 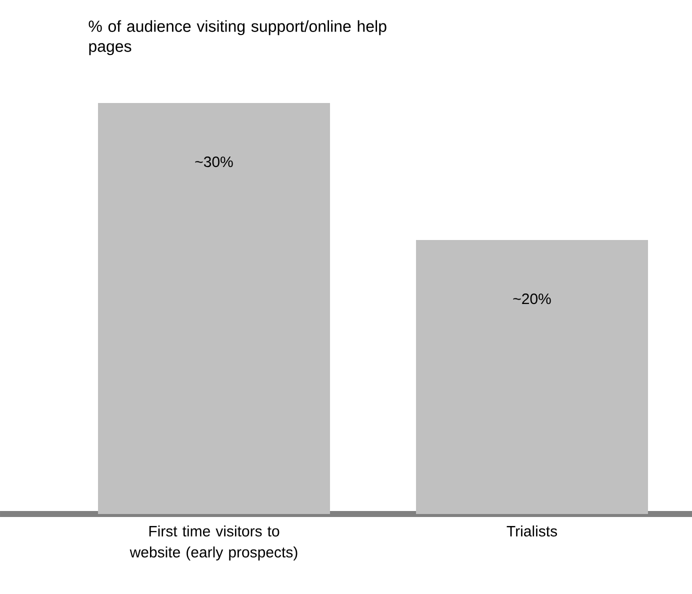 I want to click on data-label: ~30%, so click(x=214, y=162).